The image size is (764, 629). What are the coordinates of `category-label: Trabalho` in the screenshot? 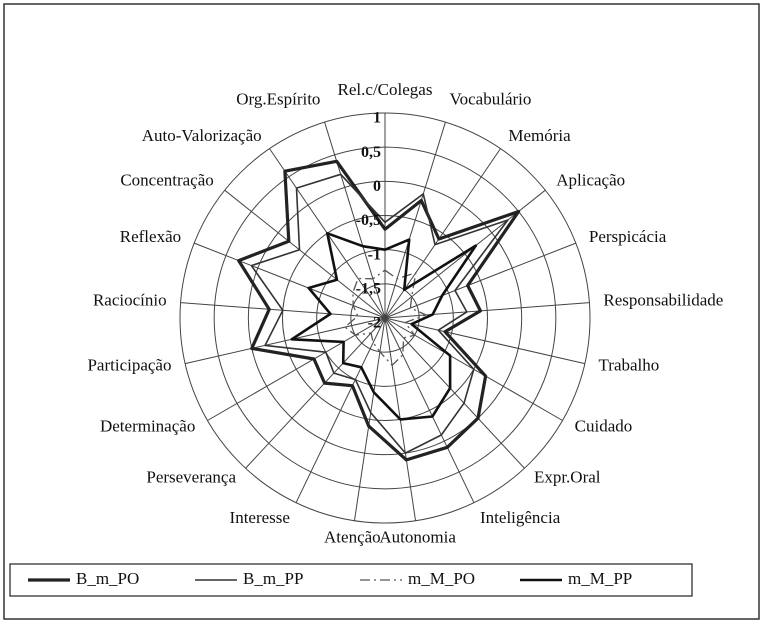 It's located at (629, 365).